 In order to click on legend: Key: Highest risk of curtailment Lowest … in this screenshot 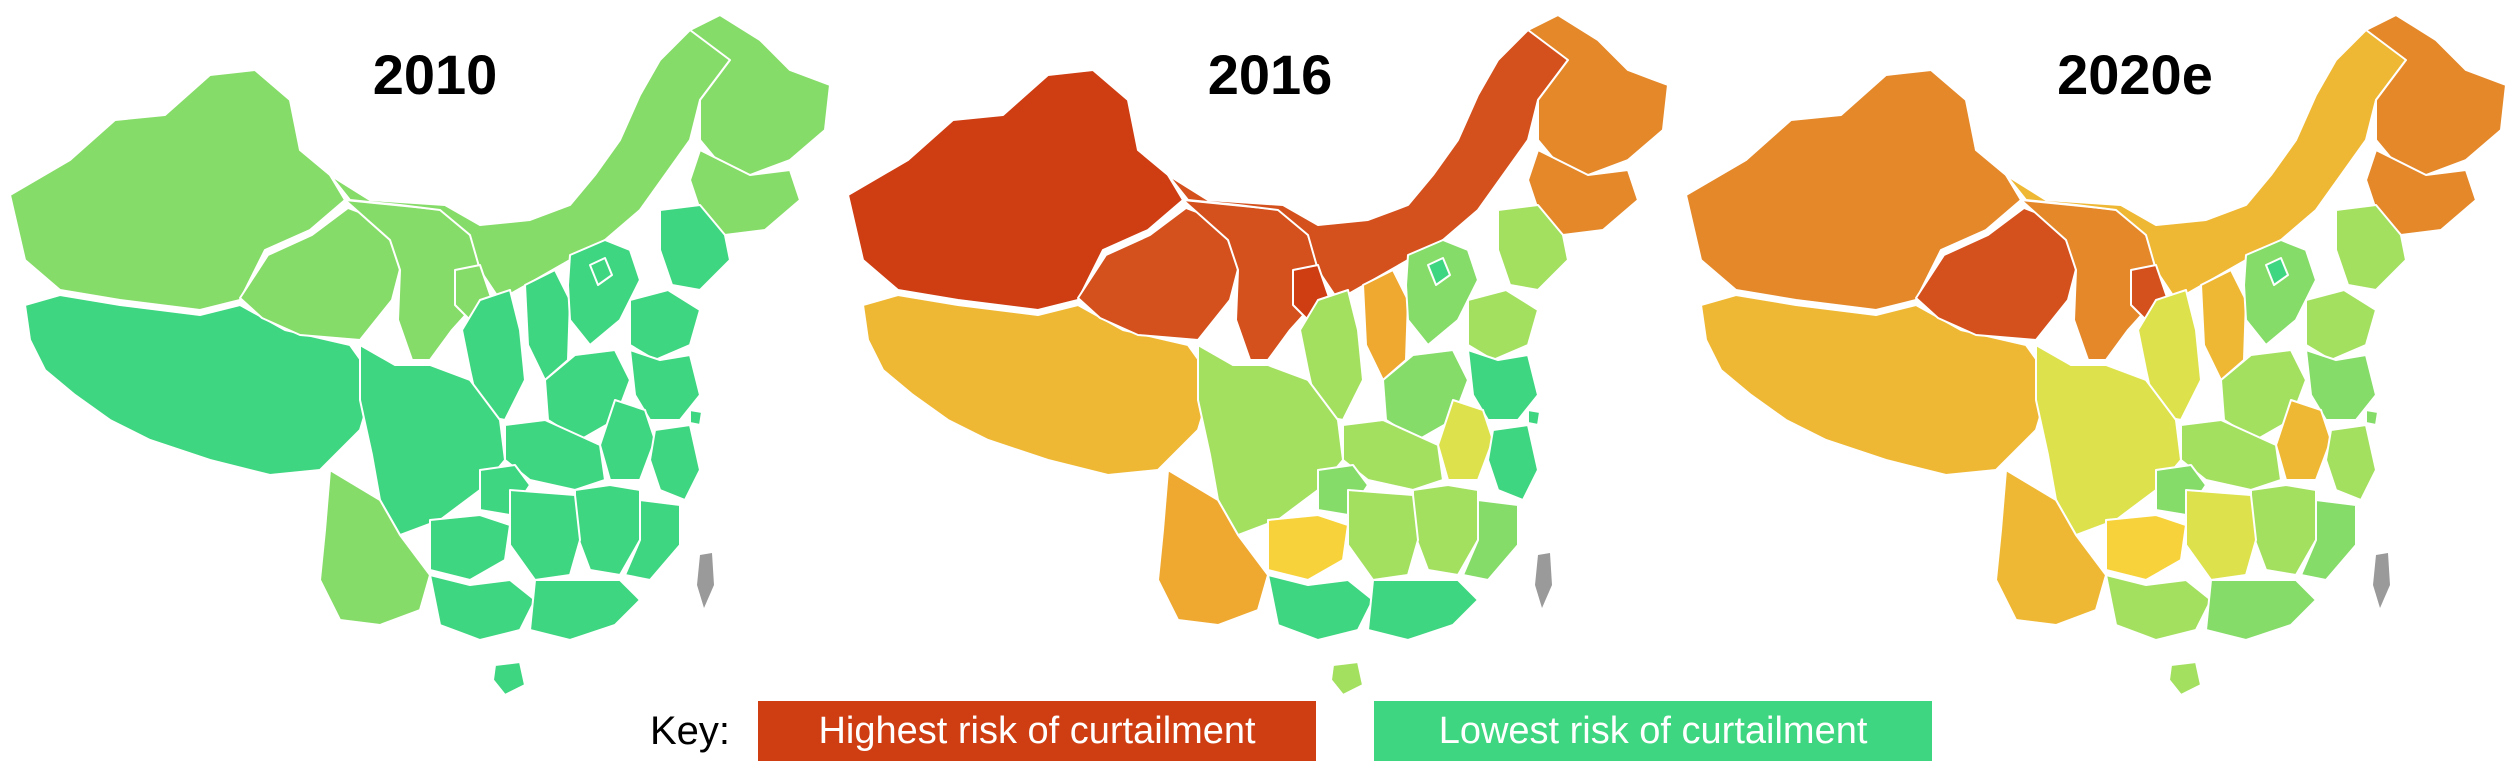, I will do `click(1291, 731)`.